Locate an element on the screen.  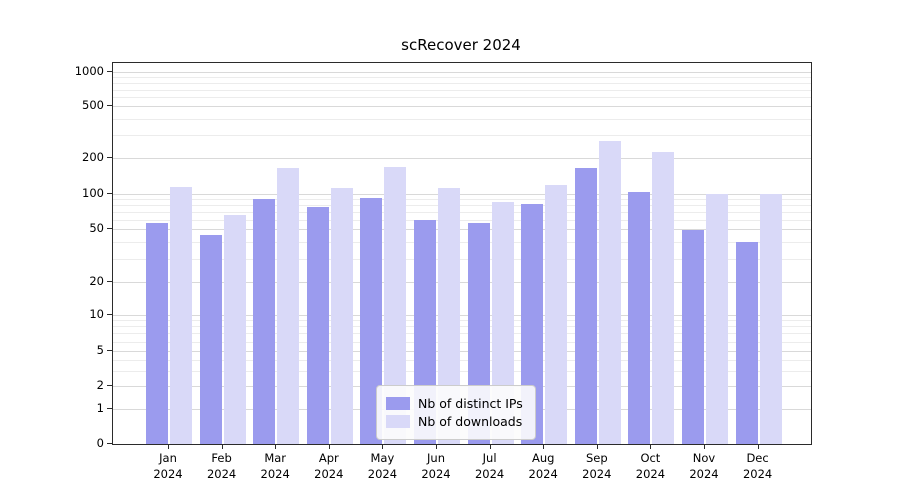
x-tick-month: Aug is located at coordinates (543, 458).